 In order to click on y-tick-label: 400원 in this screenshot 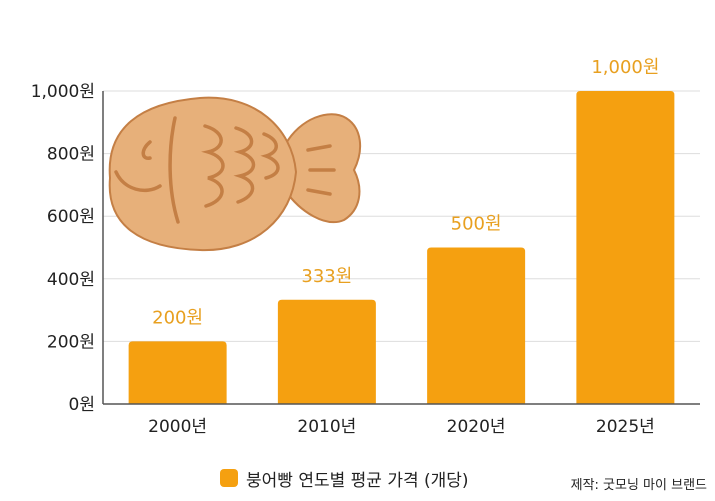, I will do `click(71, 280)`.